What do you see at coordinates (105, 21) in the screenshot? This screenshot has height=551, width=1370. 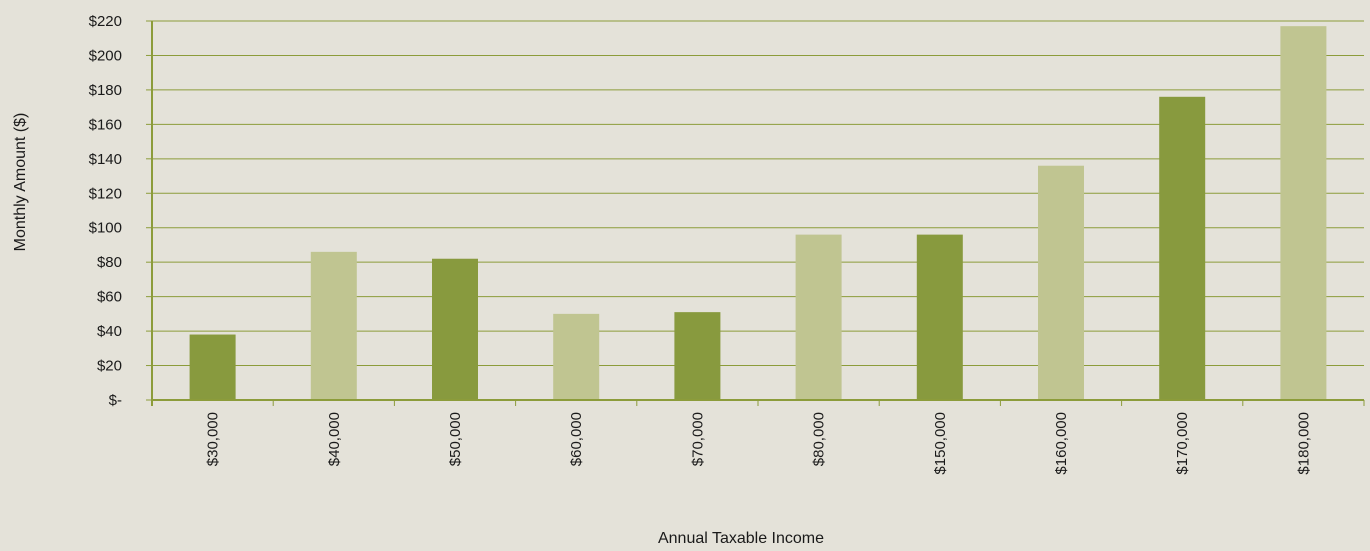 I see `y-tick-label: $220` at bounding box center [105, 21].